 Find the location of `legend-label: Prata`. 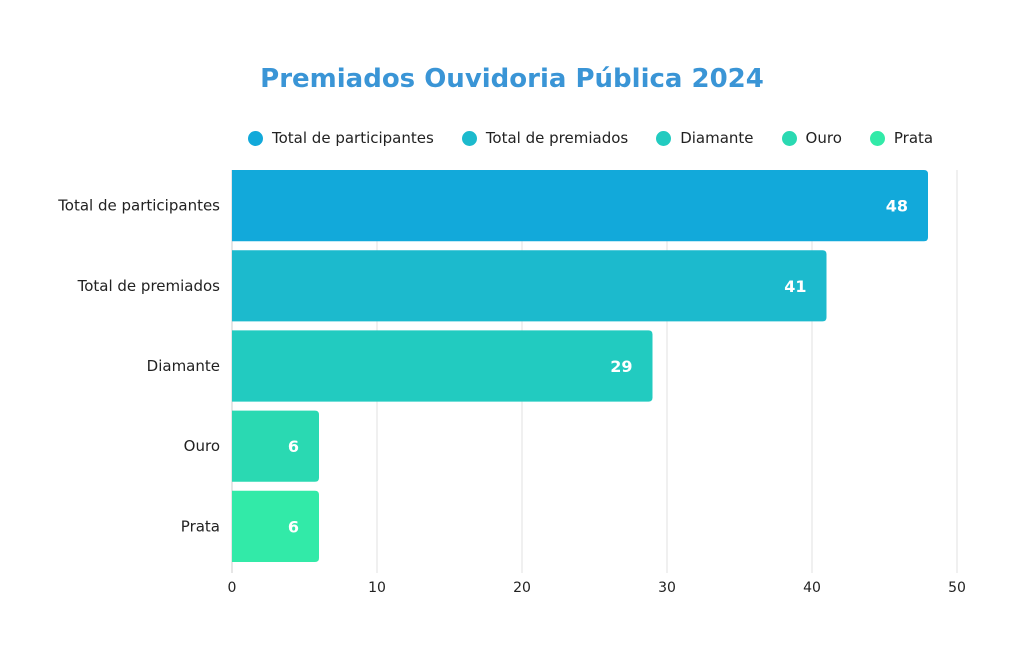

legend-label: Prata is located at coordinates (913, 138).